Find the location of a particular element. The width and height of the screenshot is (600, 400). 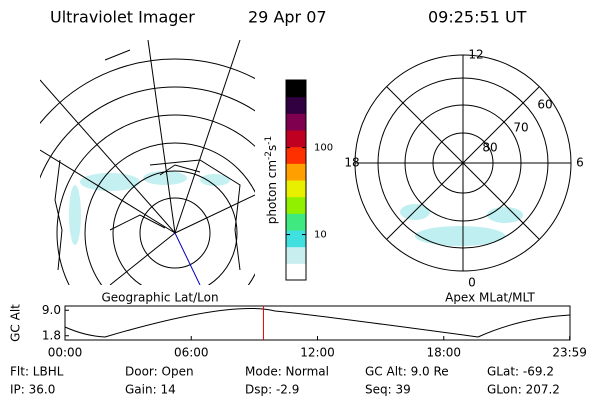

lat-label: 60 is located at coordinates (544, 105).